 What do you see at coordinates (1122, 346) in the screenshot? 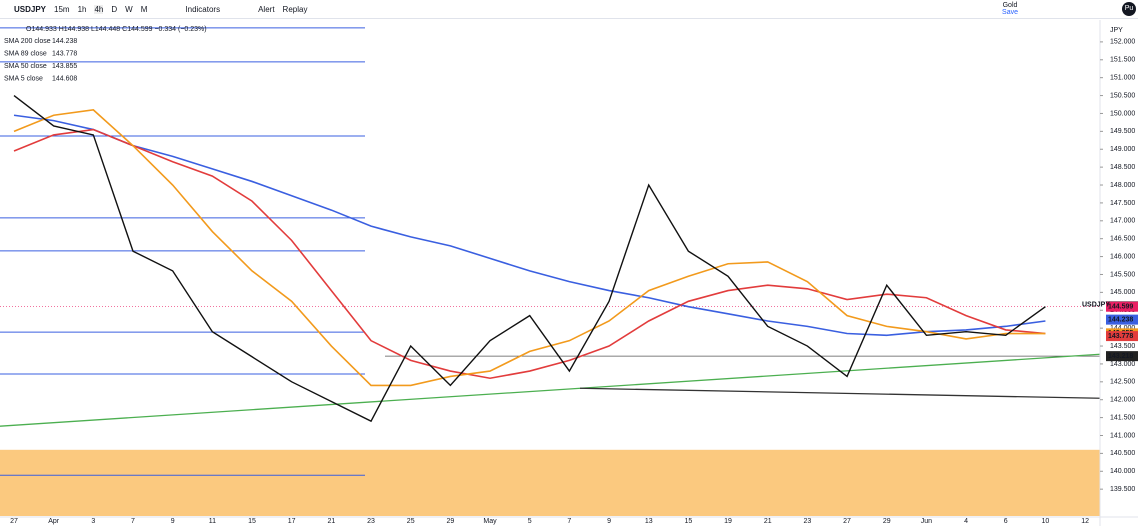
I see `y-tick-label: 143.500` at bounding box center [1122, 346].